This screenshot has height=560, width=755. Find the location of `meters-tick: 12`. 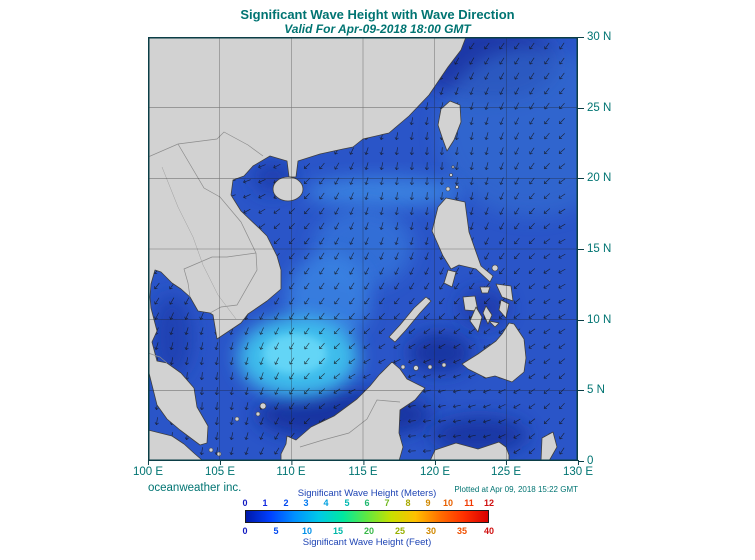

meters-tick: 12 is located at coordinates (489, 503).